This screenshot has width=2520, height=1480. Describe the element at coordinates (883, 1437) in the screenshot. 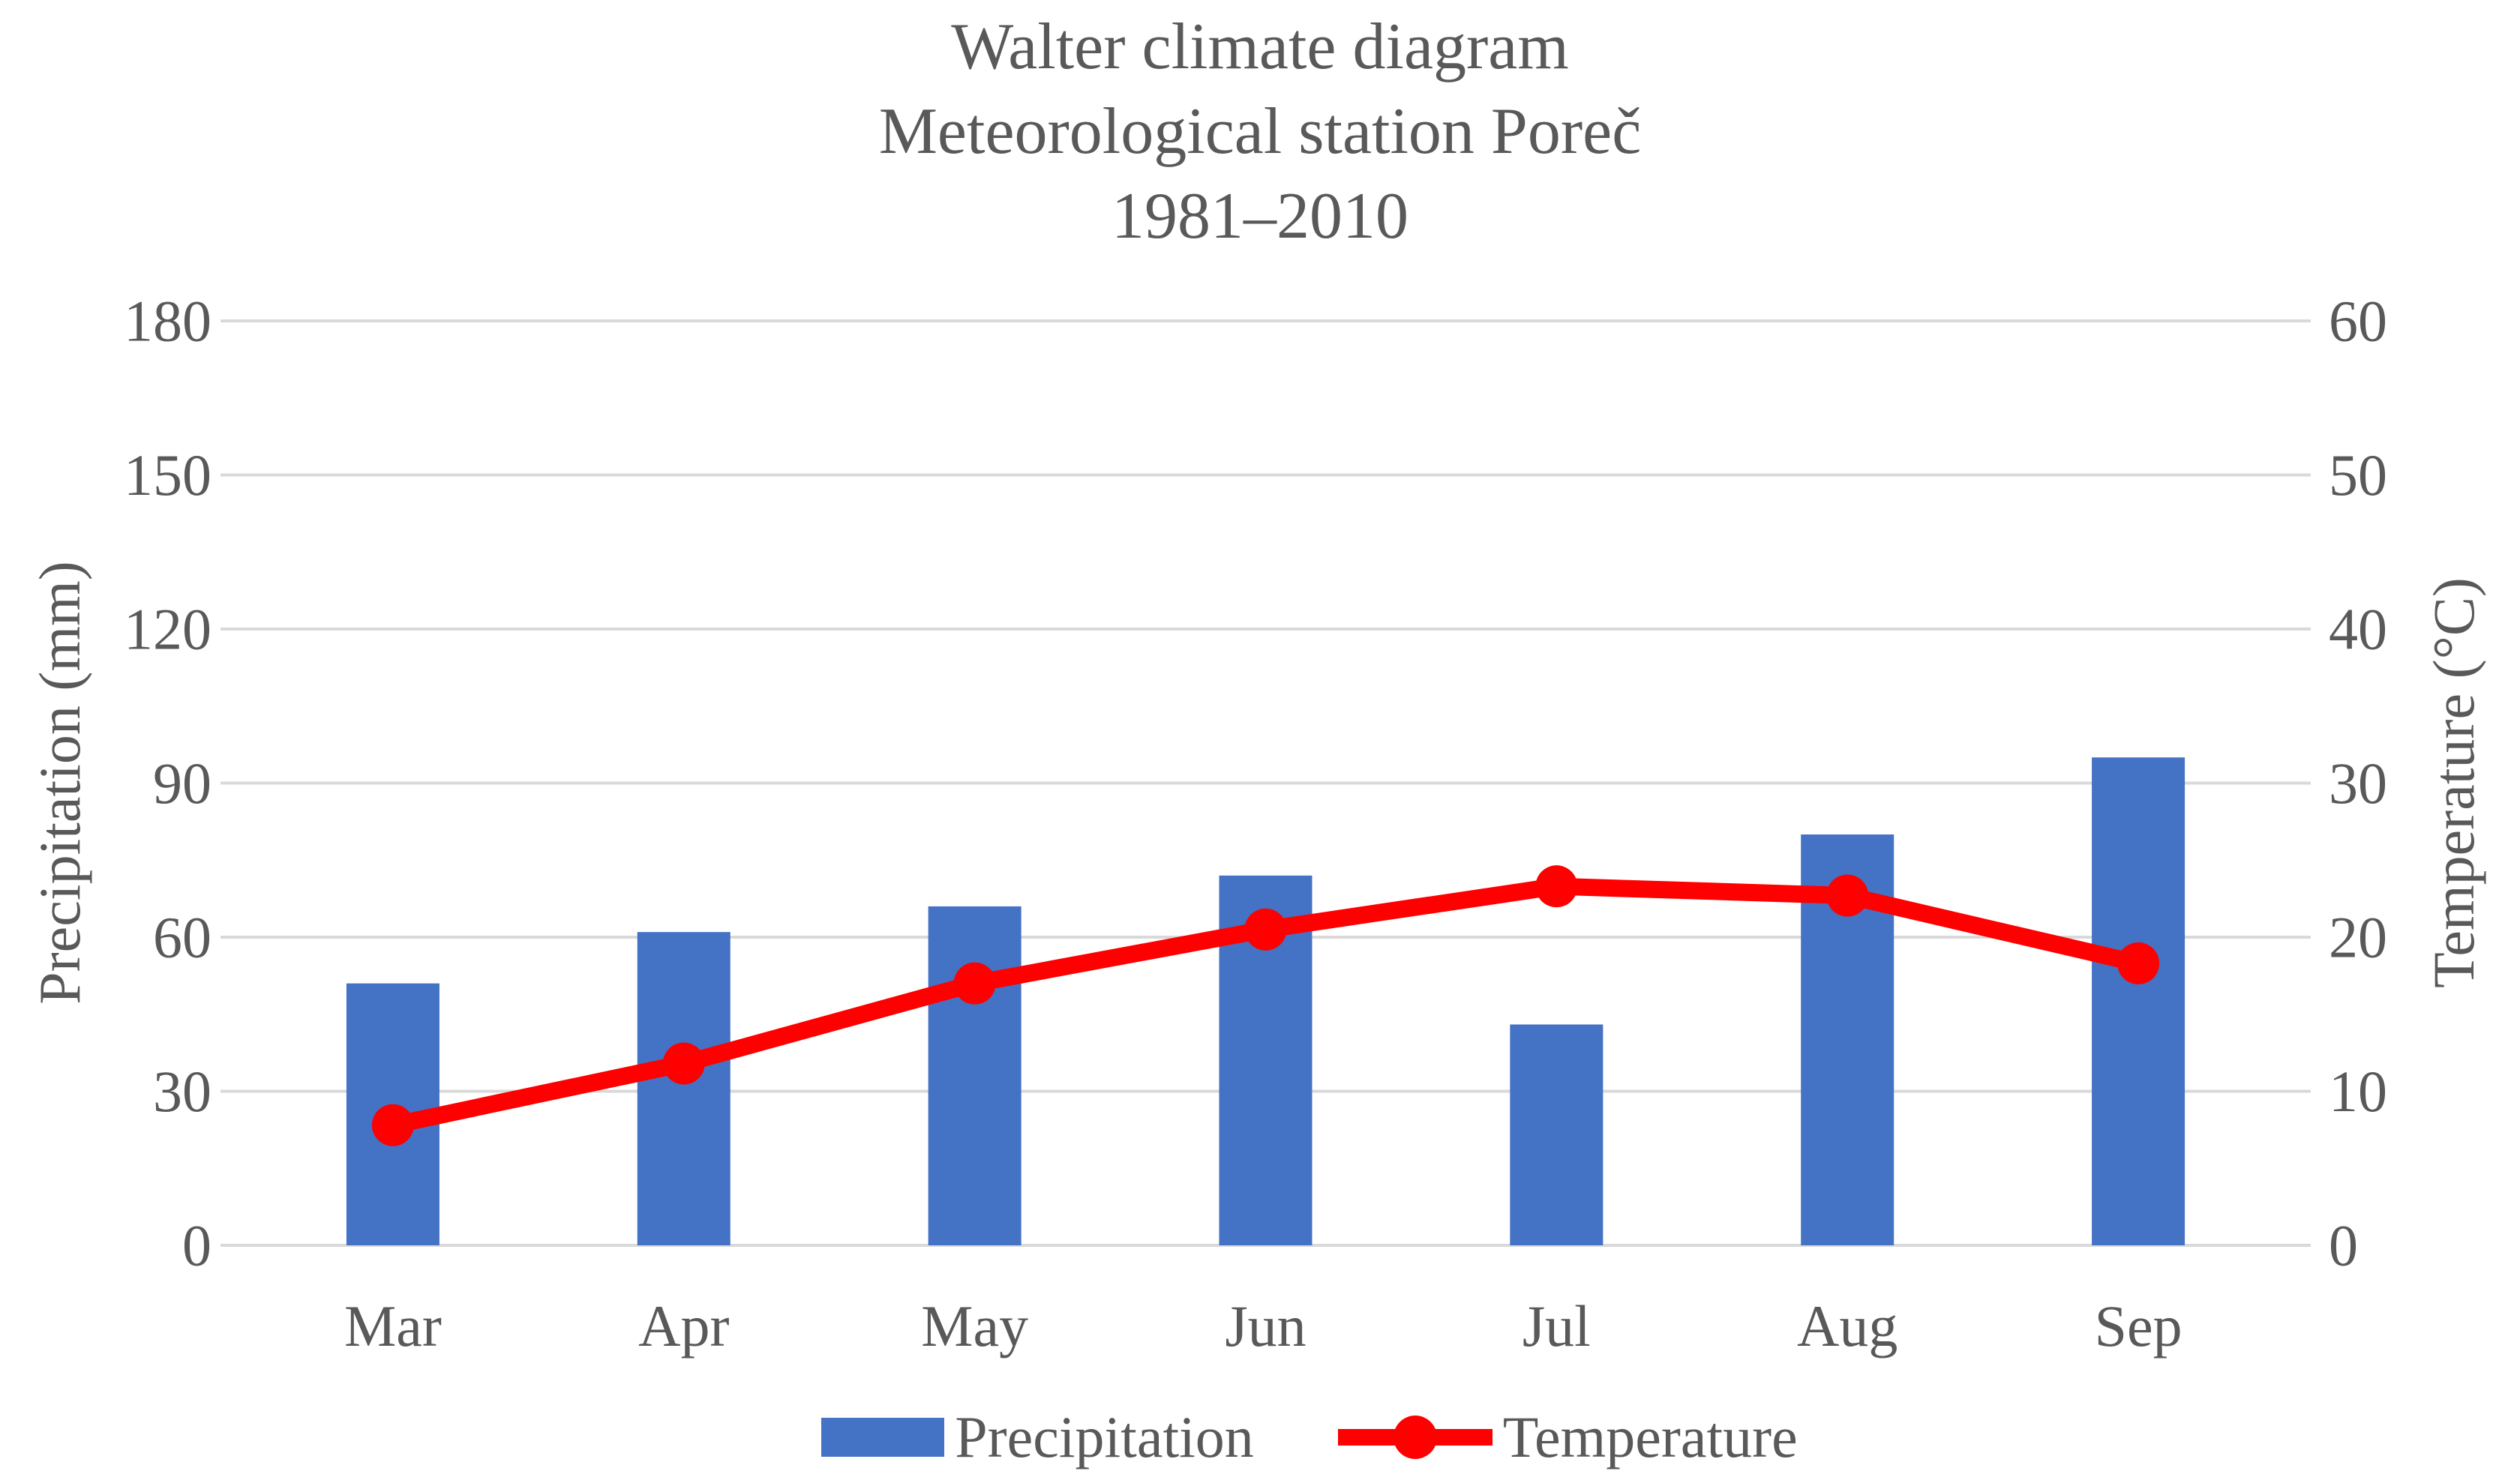

I see `precipitation-swatch-icon` at that location.